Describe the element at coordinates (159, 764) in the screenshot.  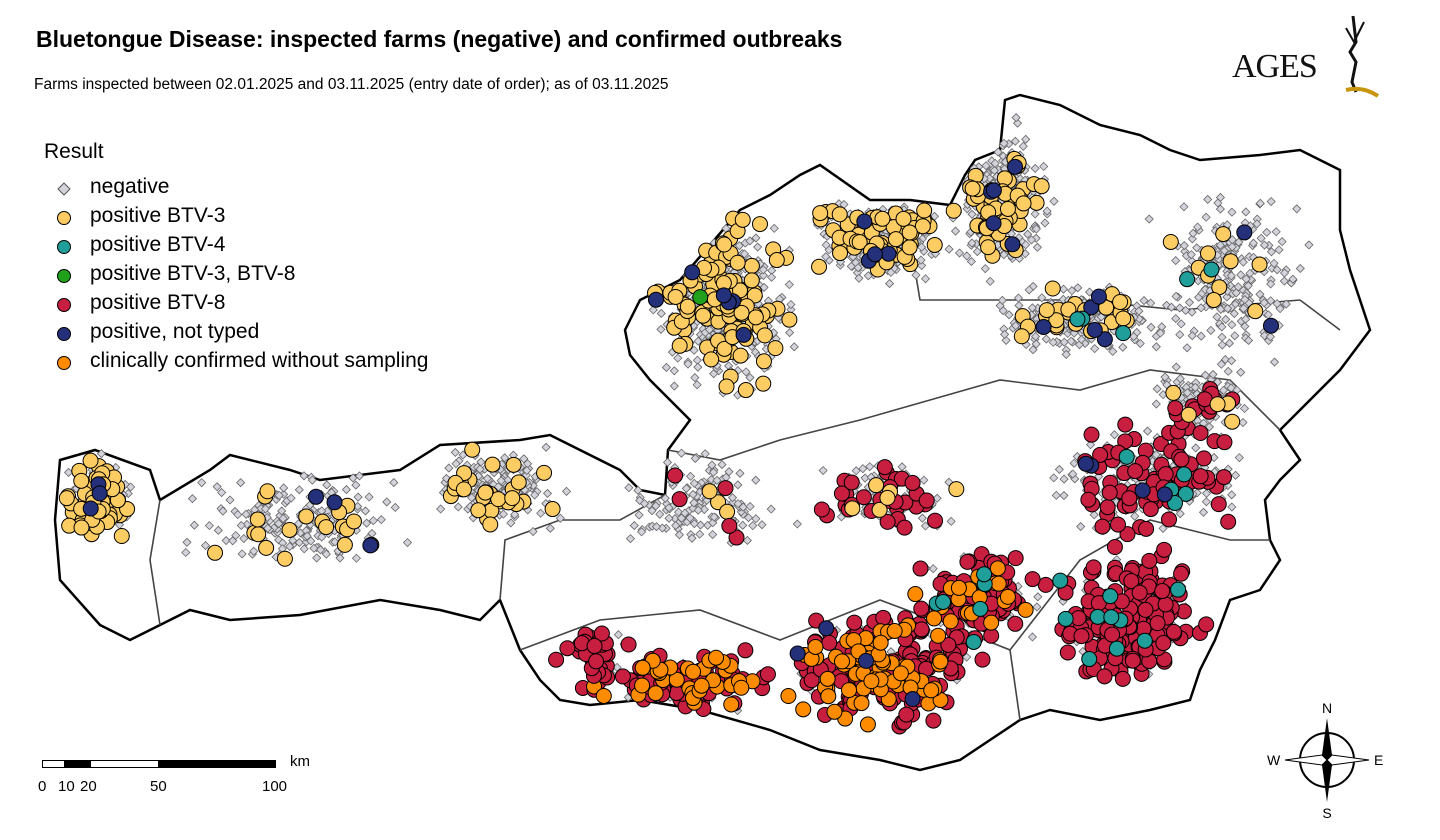
I see `scale-bar-graphic` at that location.